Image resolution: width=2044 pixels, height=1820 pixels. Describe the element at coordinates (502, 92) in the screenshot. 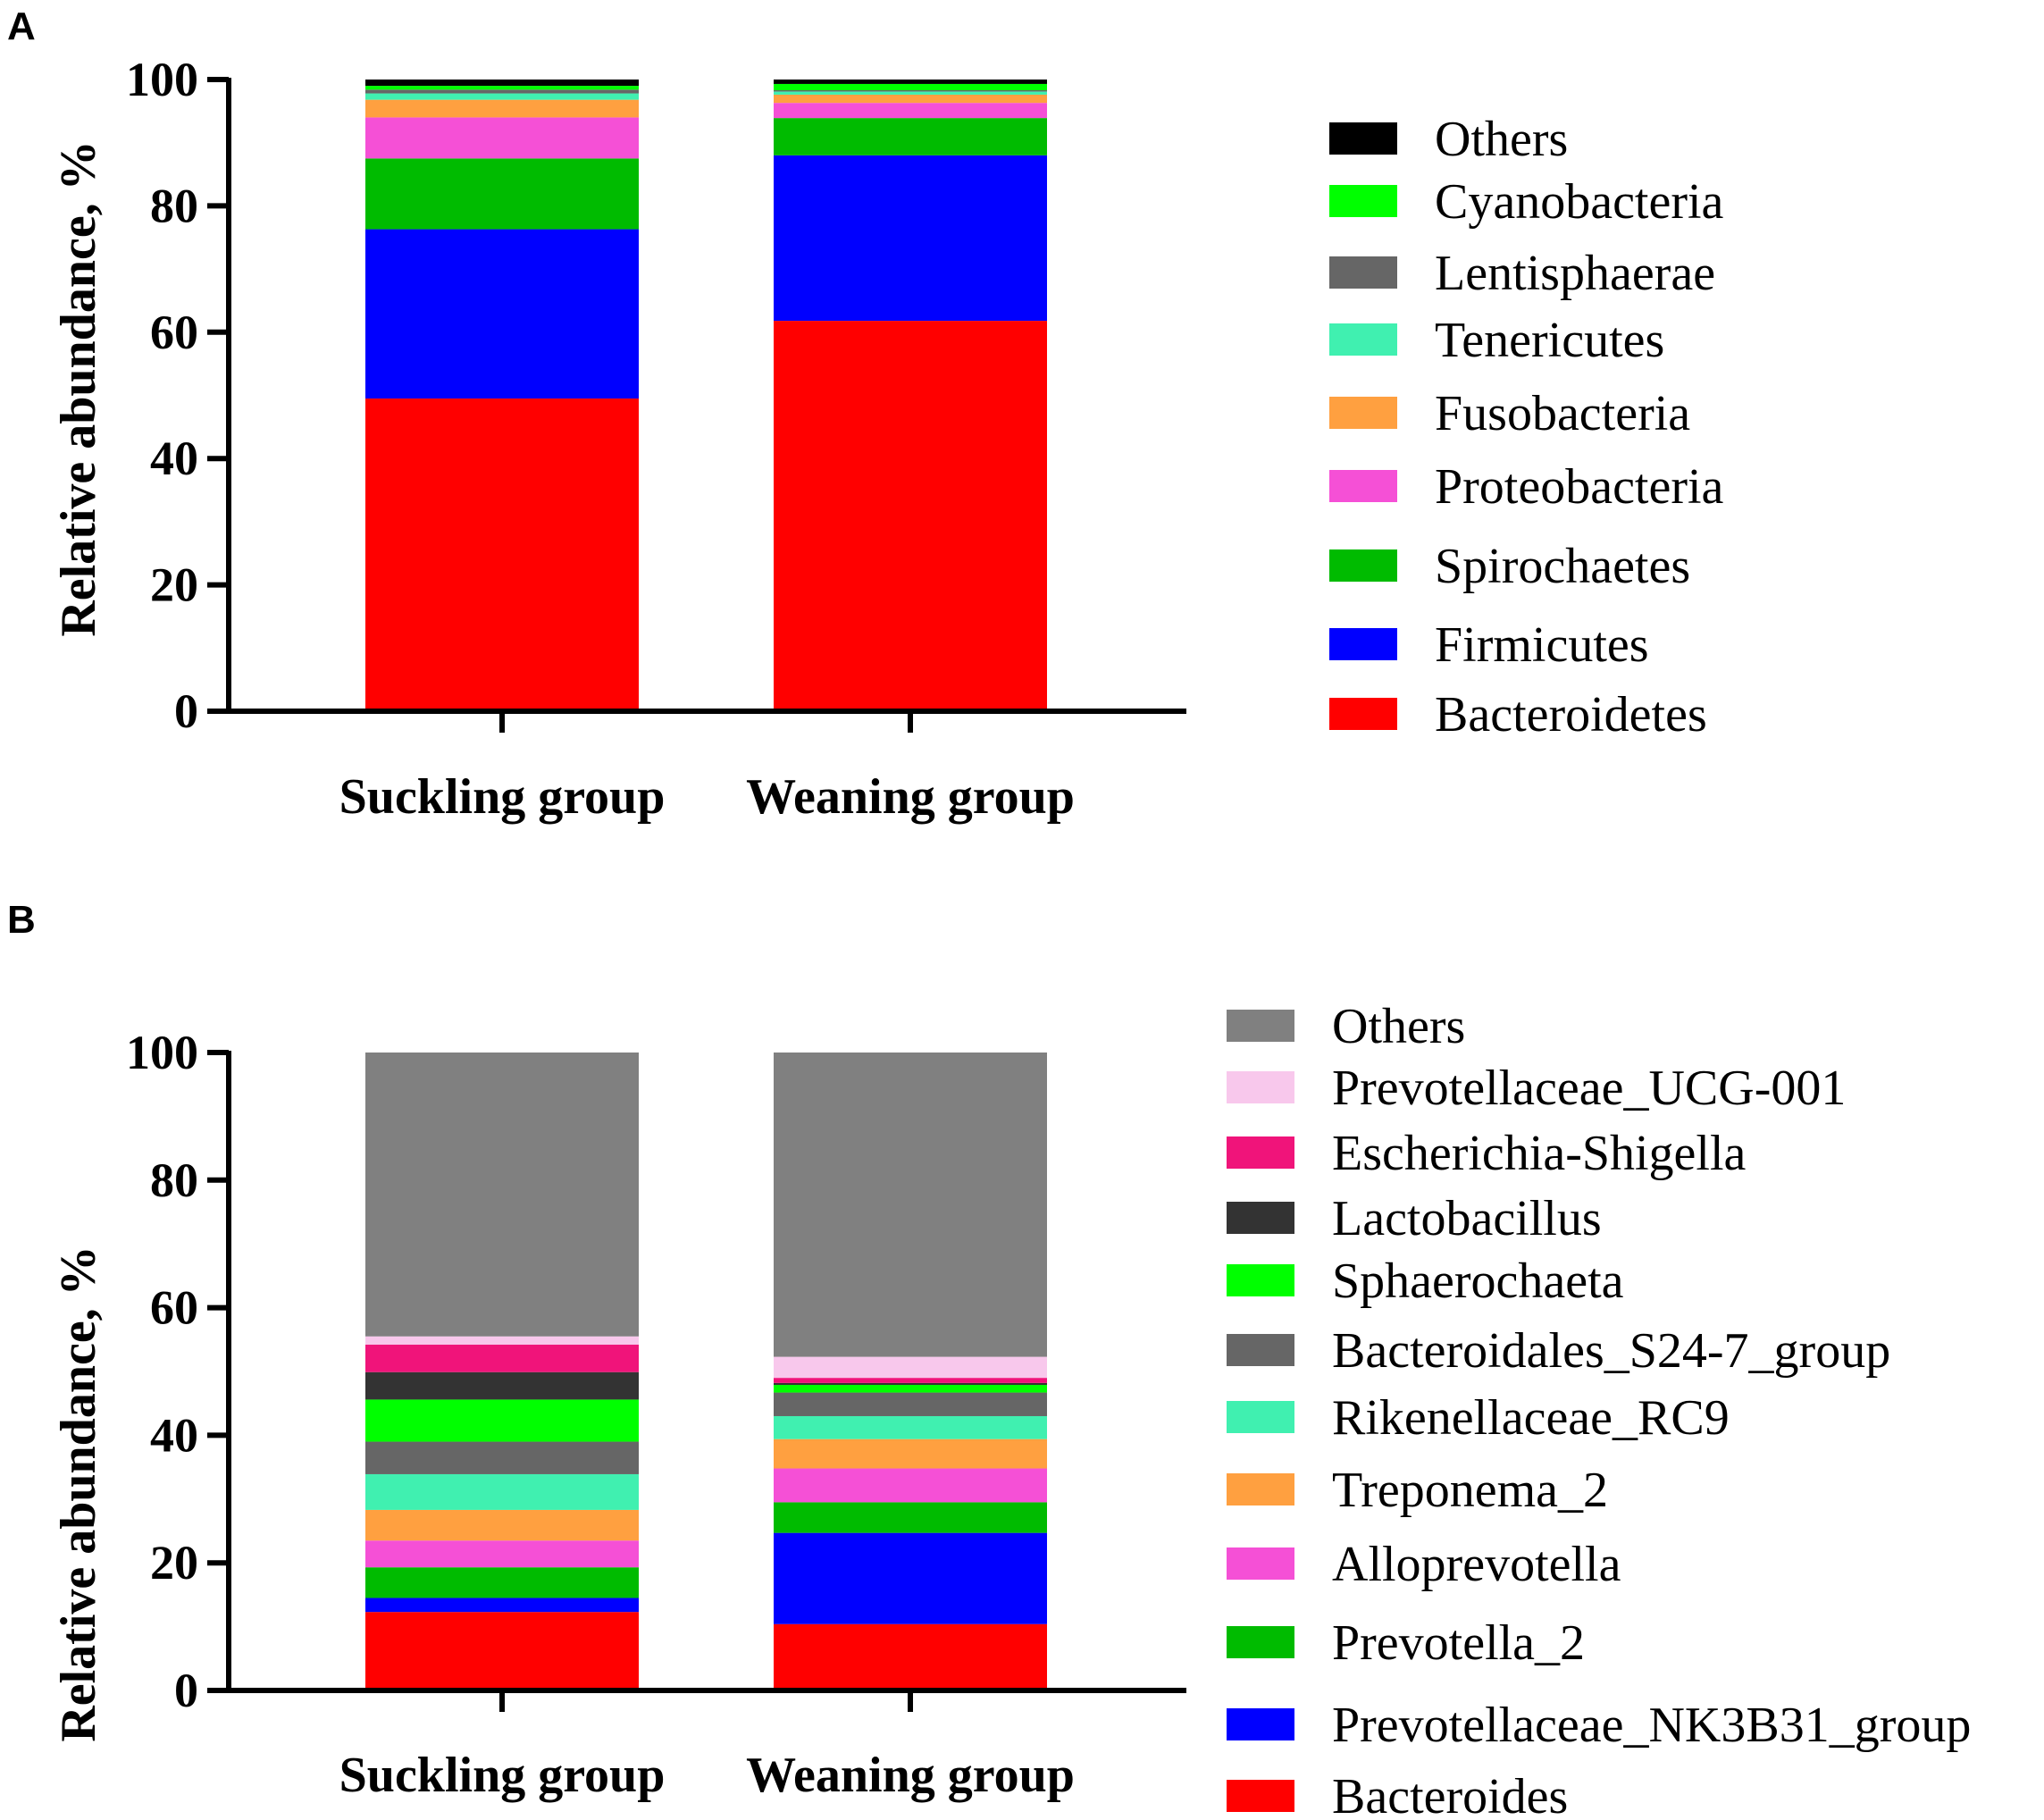

I see `bar-segment-lentisphaerae-suckling-group` at that location.